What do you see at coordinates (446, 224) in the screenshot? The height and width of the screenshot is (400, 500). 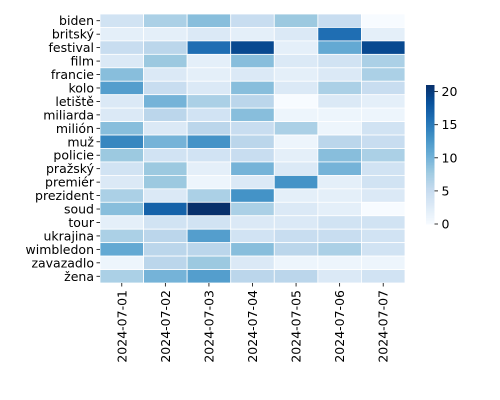 I see `colorbar-tick-label: 0` at bounding box center [446, 224].